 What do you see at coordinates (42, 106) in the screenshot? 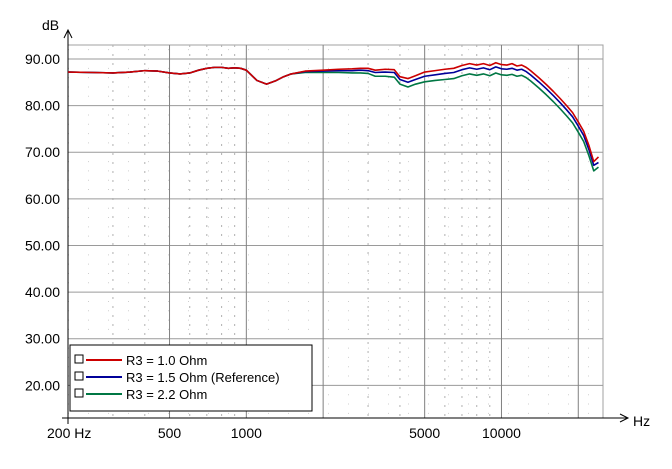
I see `y-tick-label: 80.00` at bounding box center [42, 106].